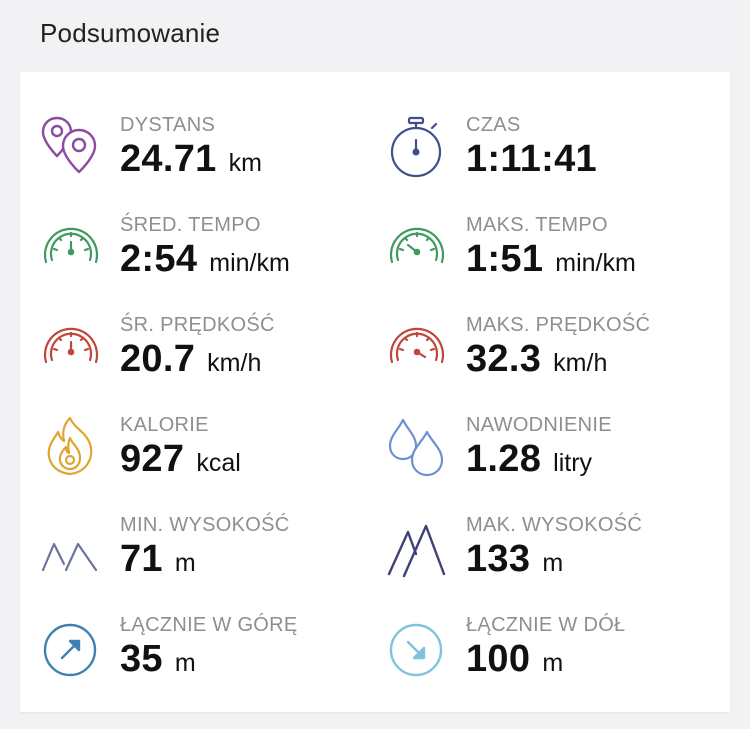  I want to click on water-drops-icon, so click(417, 450).